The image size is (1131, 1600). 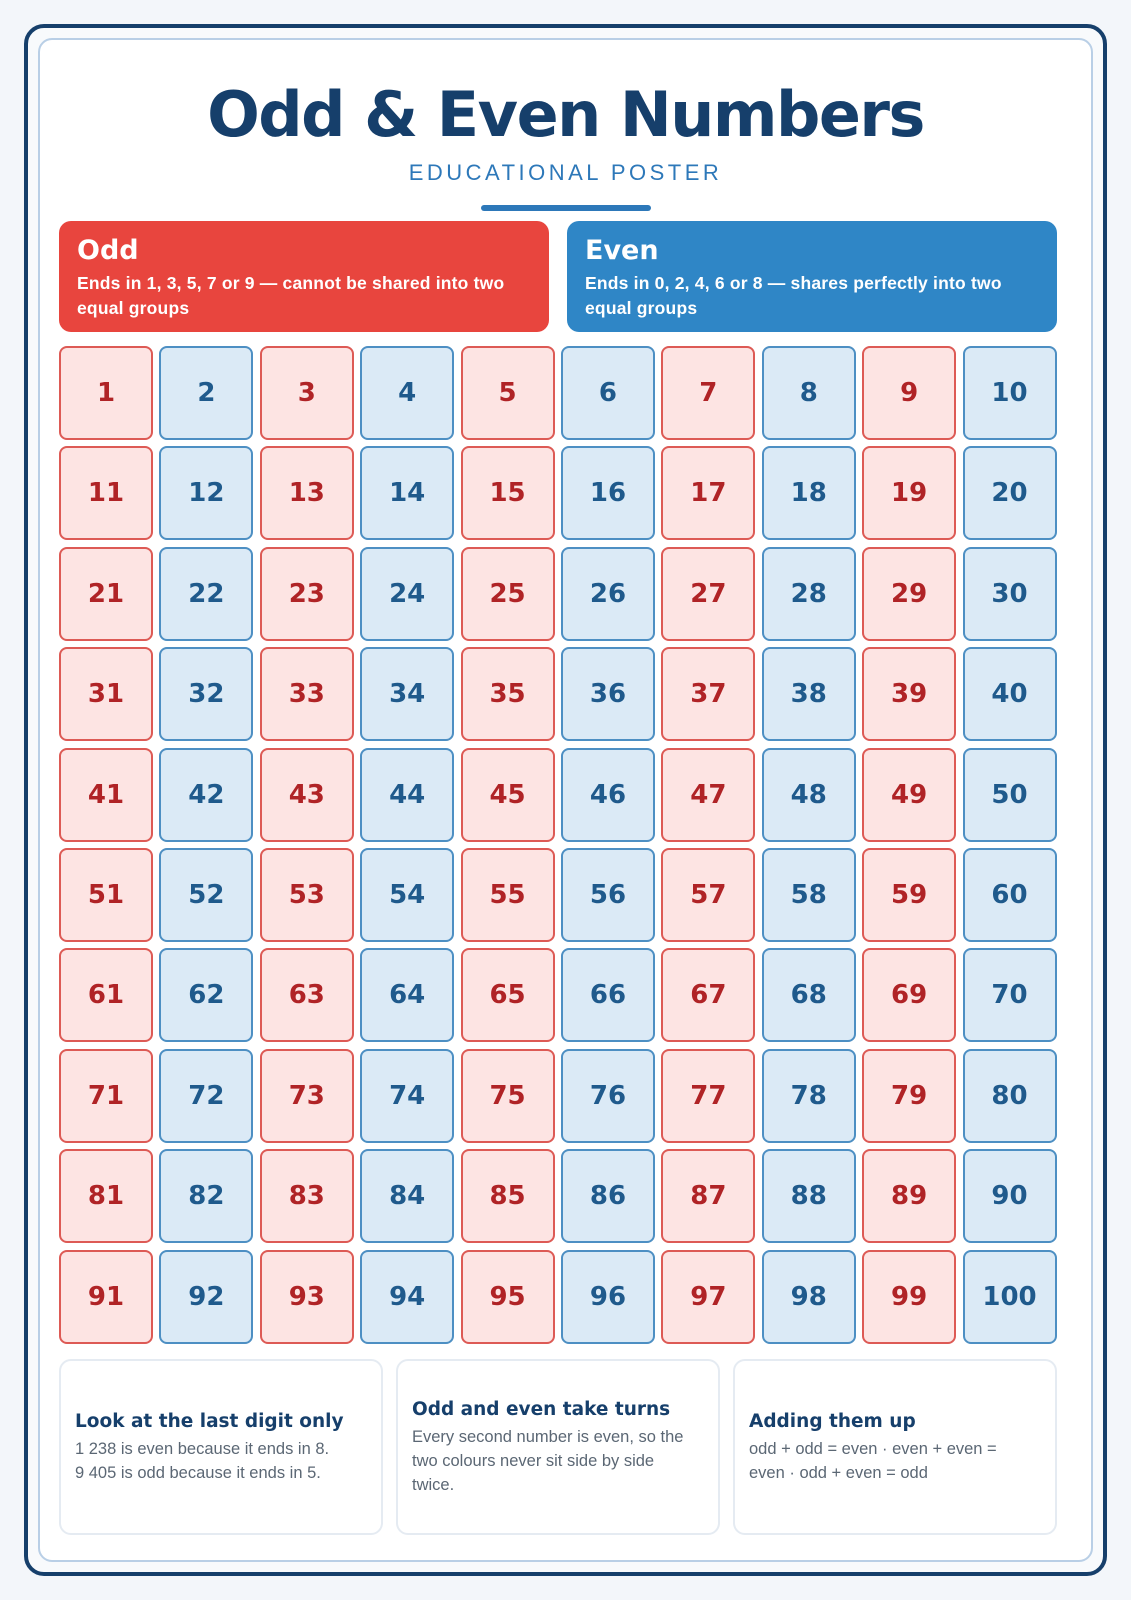 What do you see at coordinates (507, 894) in the screenshot?
I see `odd-number-cell: 55` at bounding box center [507, 894].